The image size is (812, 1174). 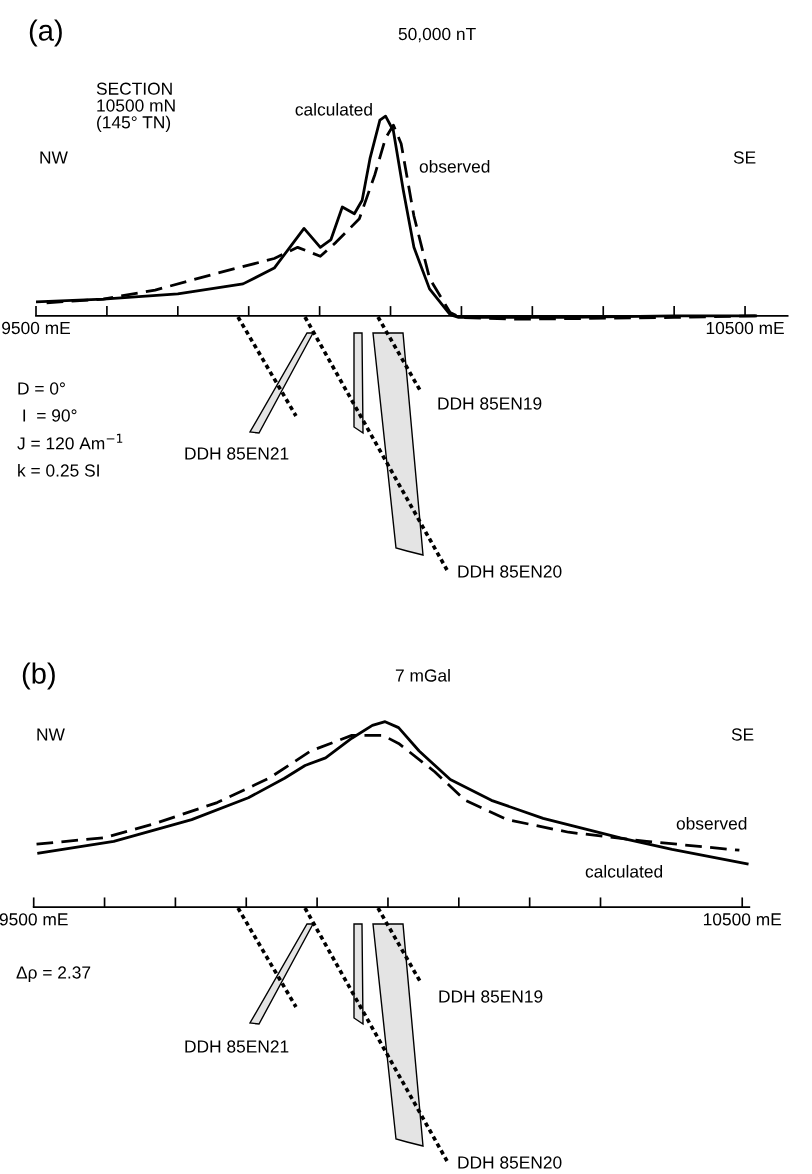 I want to click on text: J = 120 Am$^{−1}$, so click(x=70, y=441).